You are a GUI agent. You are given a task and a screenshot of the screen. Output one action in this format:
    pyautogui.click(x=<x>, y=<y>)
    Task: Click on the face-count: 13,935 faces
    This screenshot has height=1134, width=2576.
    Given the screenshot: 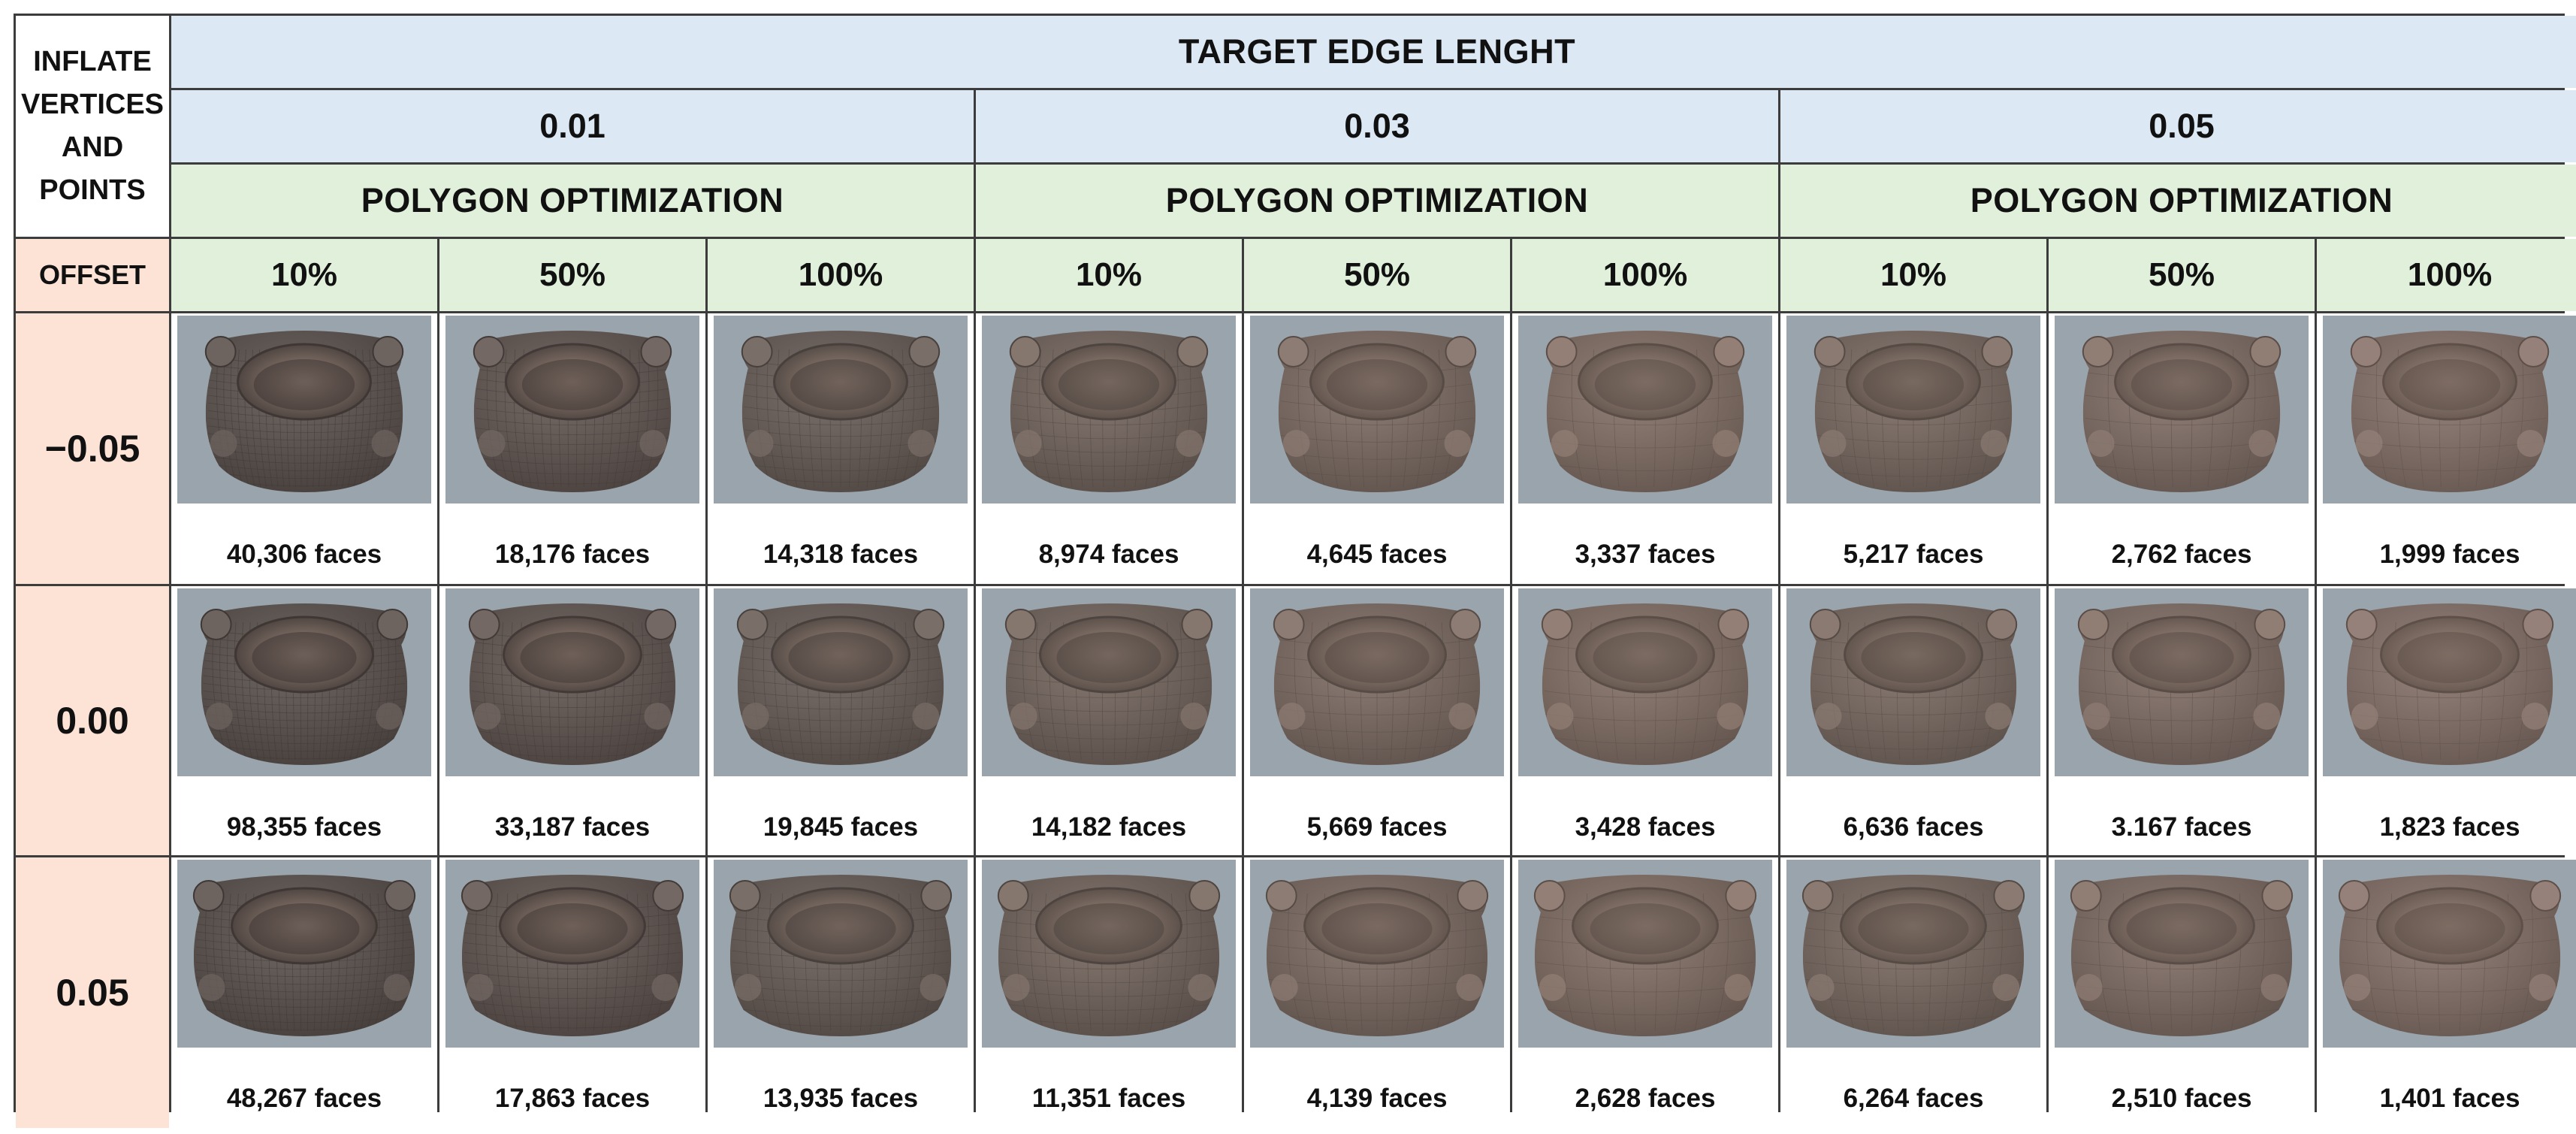 What is the action you would take?
    pyautogui.click(x=841, y=1099)
    